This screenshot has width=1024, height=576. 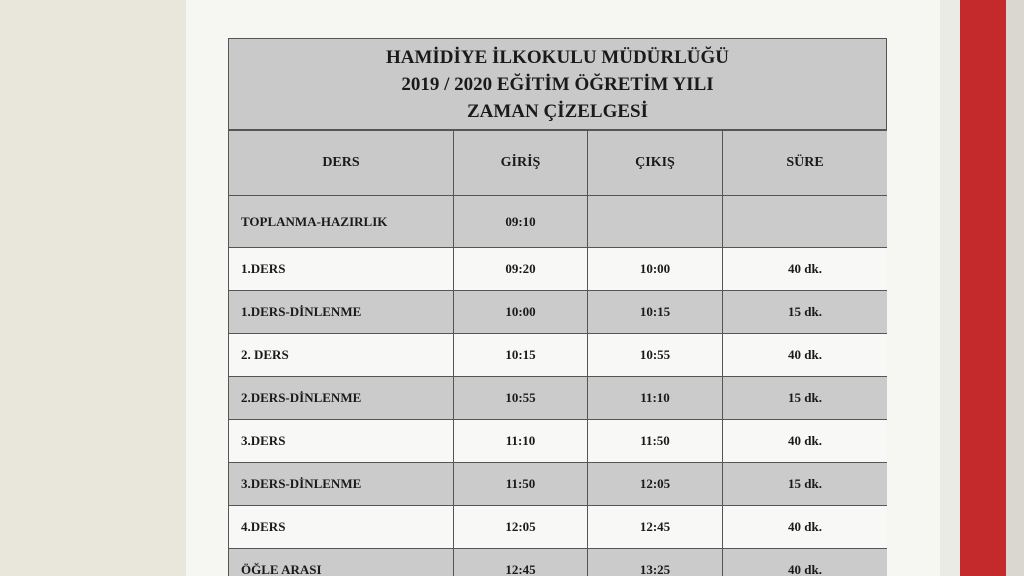 I want to click on row: 2.DERS-DİNLENME 10:55 11:10 15 dk., so click(x=557, y=398).